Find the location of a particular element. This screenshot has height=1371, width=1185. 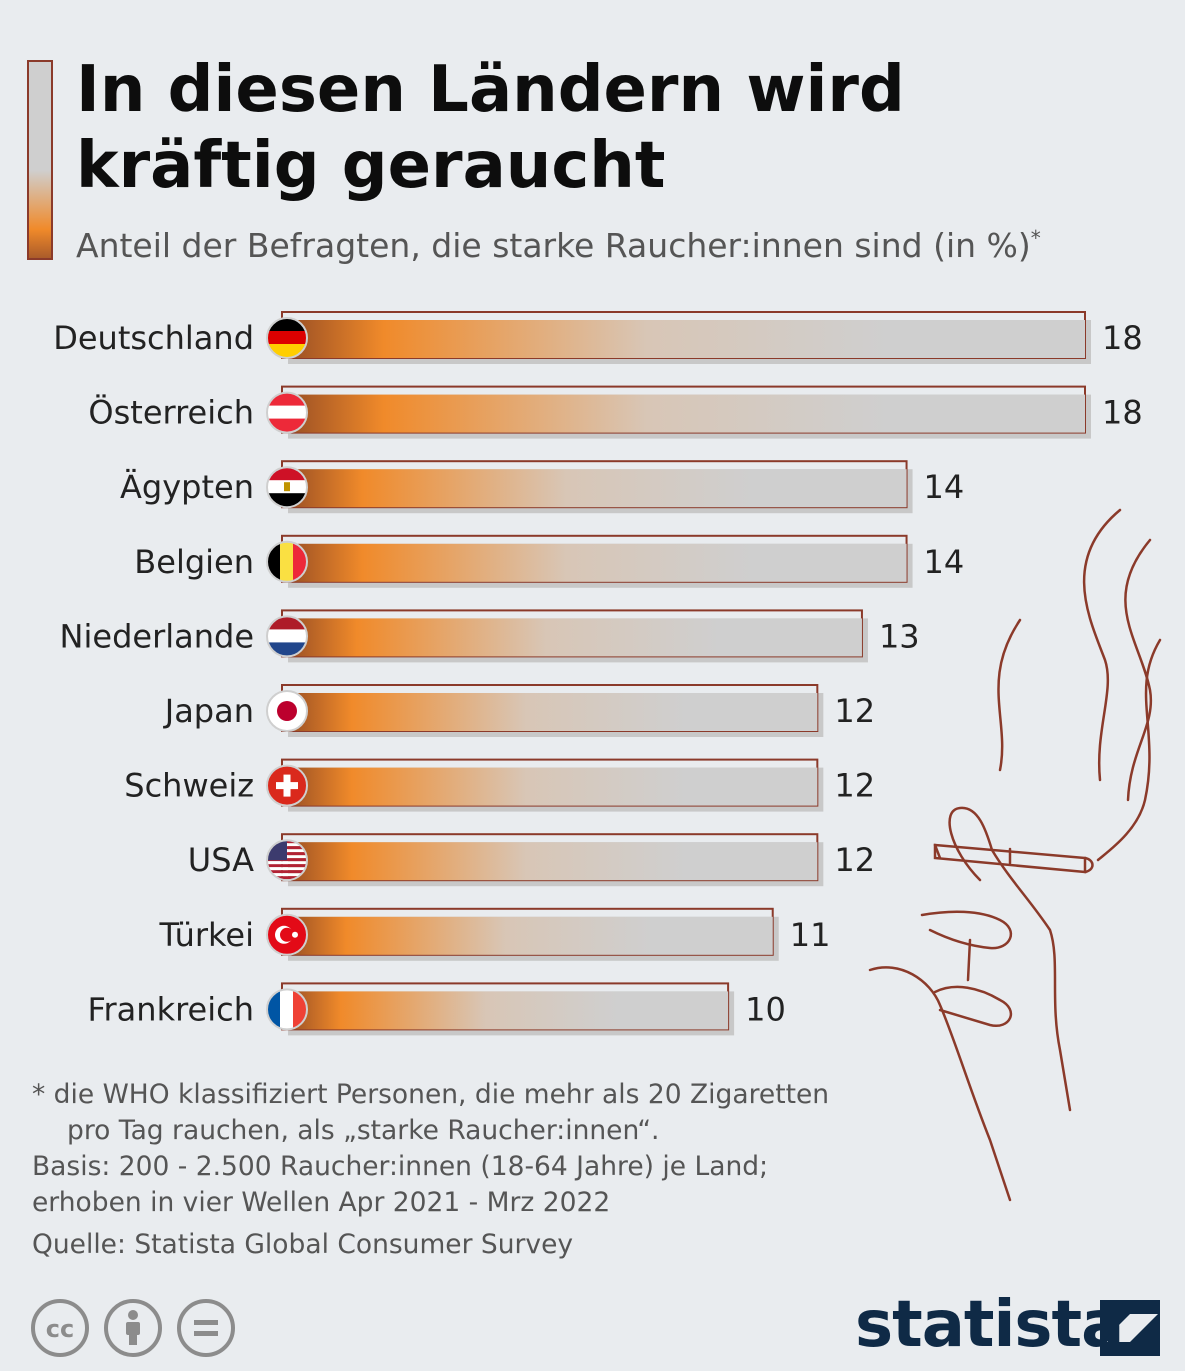

category-label: USA is located at coordinates (221, 860).